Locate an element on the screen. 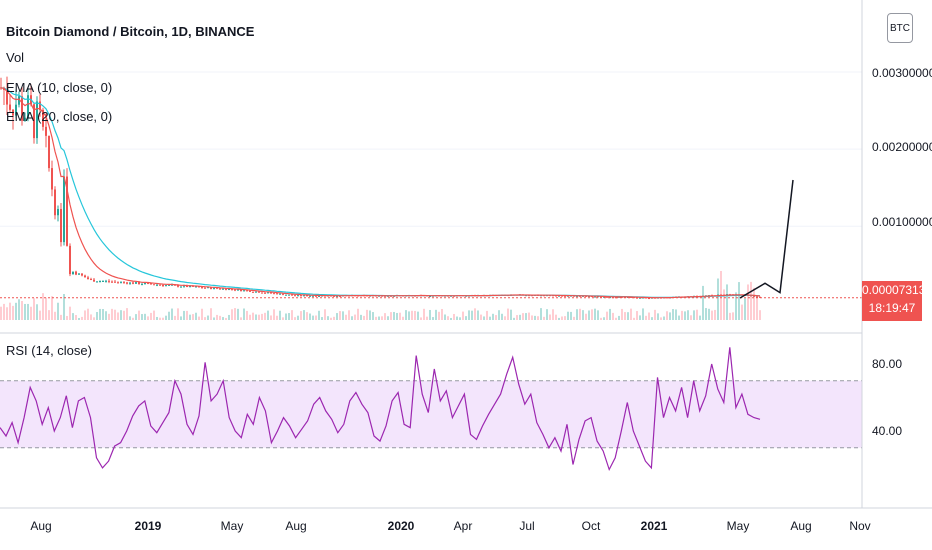 The width and height of the screenshot is (932, 550). time-axis: Aug 2019 May Aug 2020 Apr Jul Oct 2021 May Aug Nov is located at coordinates (450, 526).